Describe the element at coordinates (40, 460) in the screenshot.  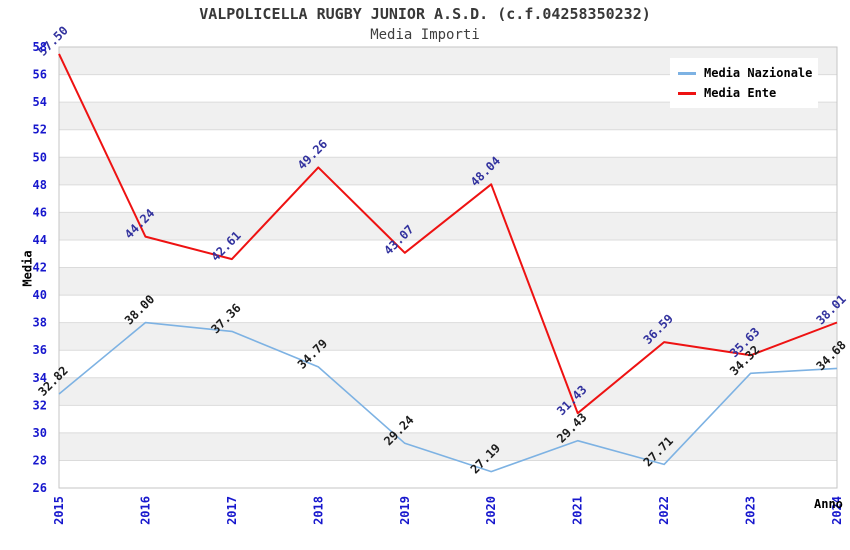
I see `y-tick-label: 28` at that location.